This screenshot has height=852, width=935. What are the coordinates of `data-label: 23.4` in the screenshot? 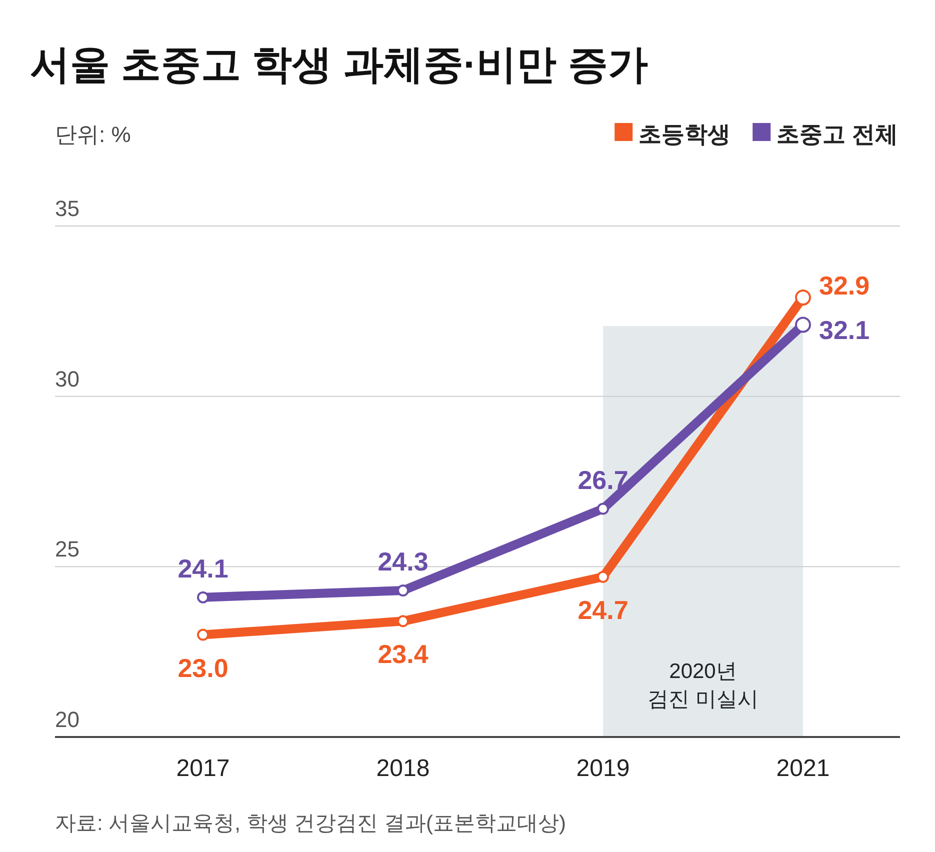 It's located at (403, 654).